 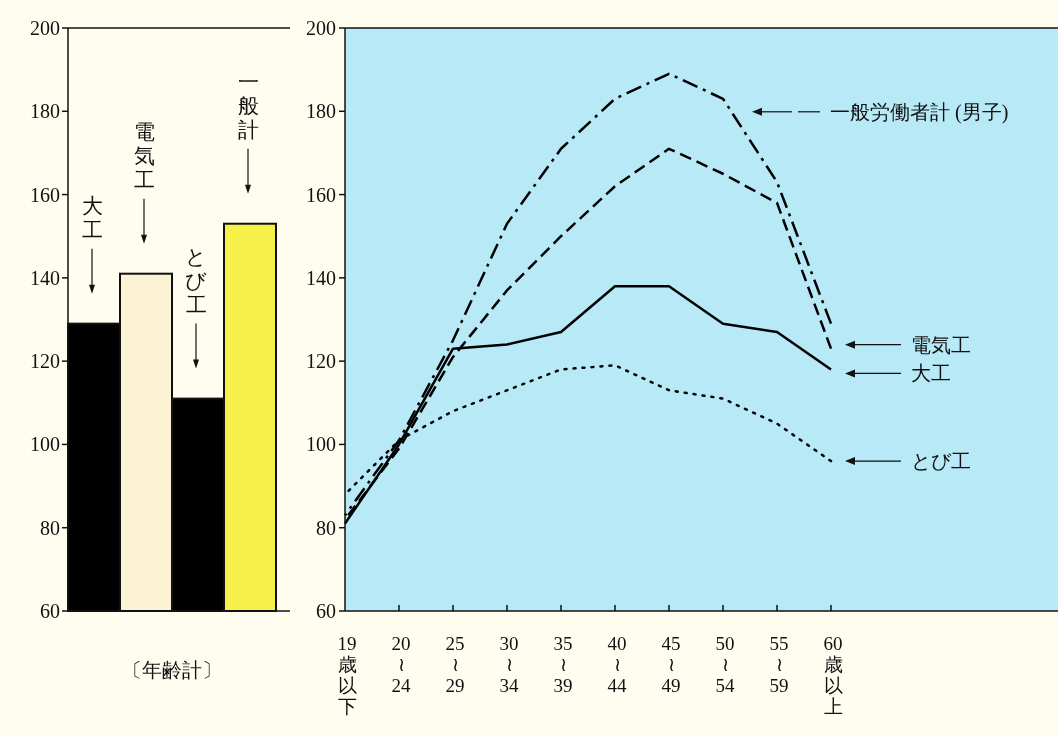 What do you see at coordinates (563, 664) in the screenshot?
I see `x-tick-label: 35 ≀ 39` at bounding box center [563, 664].